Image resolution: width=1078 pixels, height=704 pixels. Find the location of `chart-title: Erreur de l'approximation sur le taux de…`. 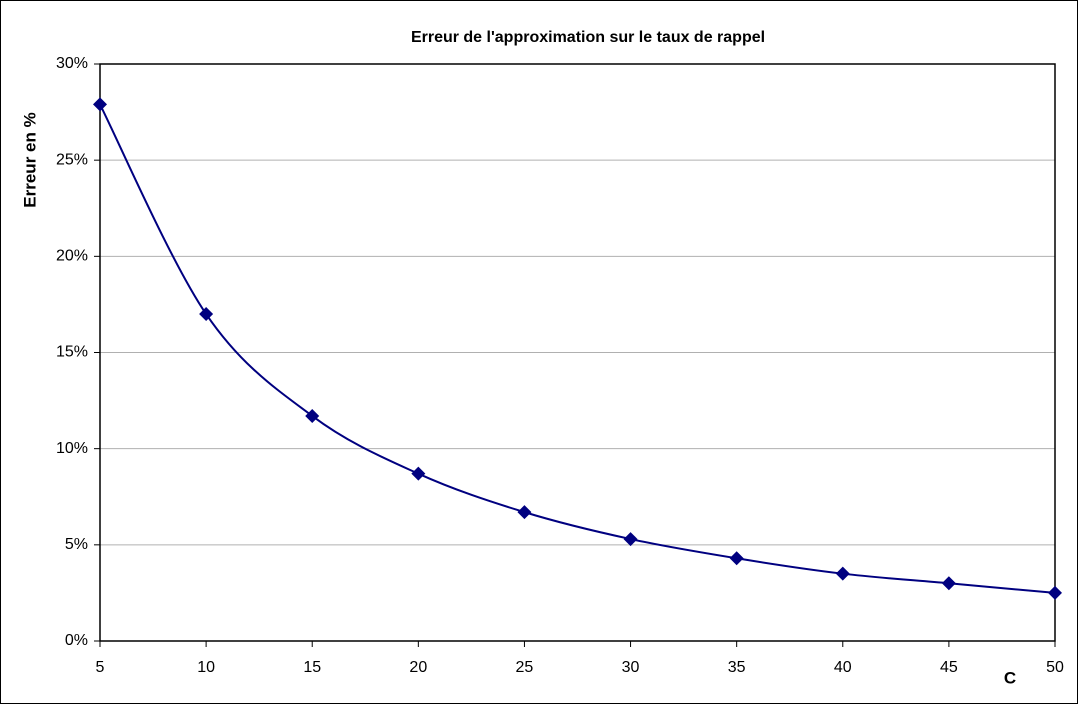

chart-title: Erreur de l'approximation sur le taux de… is located at coordinates (588, 37).